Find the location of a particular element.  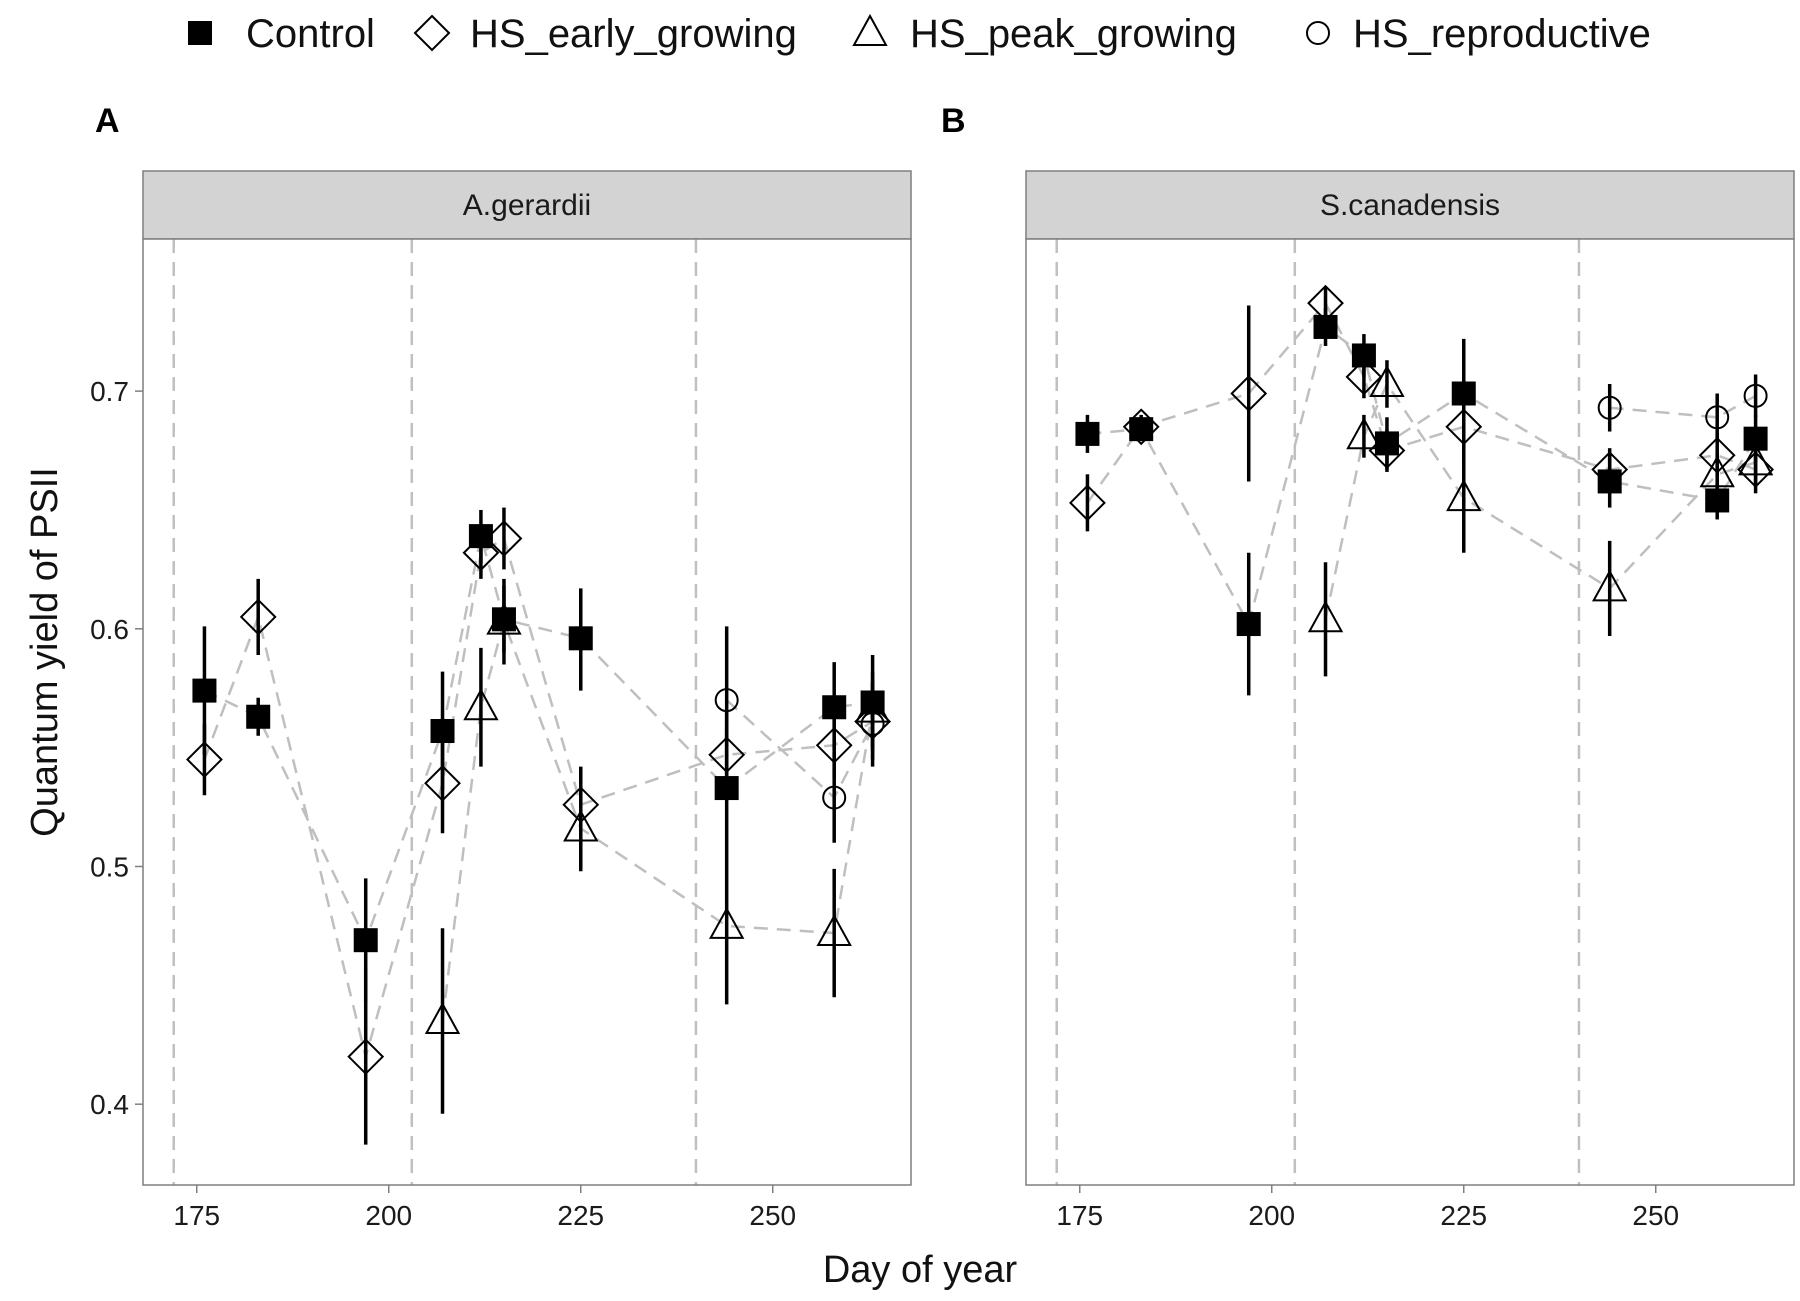

strip-title: A.gerardii is located at coordinates (527, 205).